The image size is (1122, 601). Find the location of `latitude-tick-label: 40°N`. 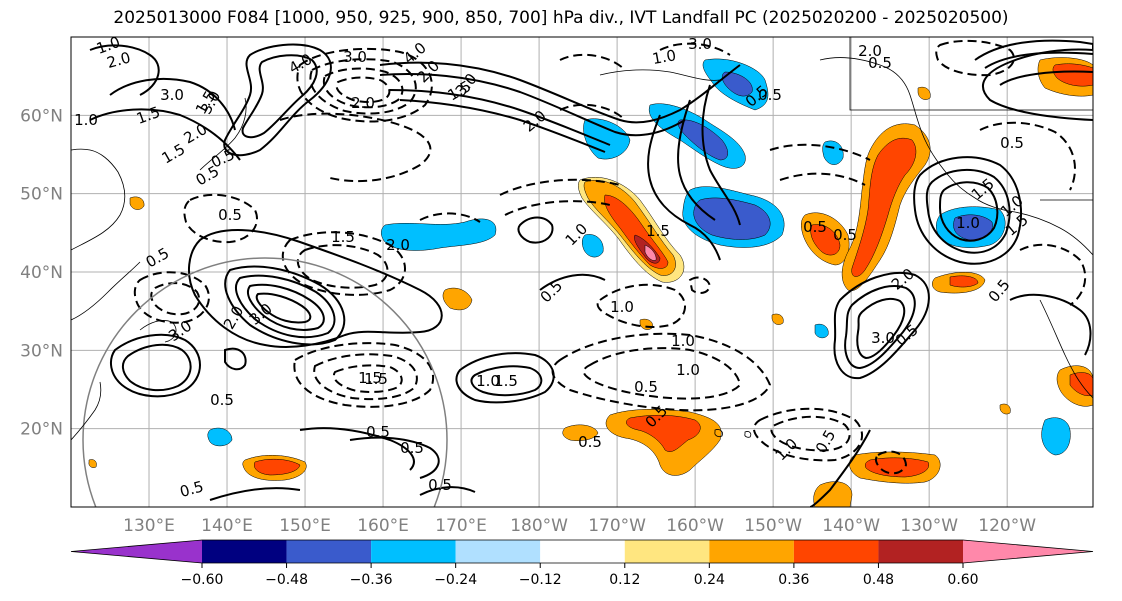

latitude-tick-label: 40°N is located at coordinates (41, 273).